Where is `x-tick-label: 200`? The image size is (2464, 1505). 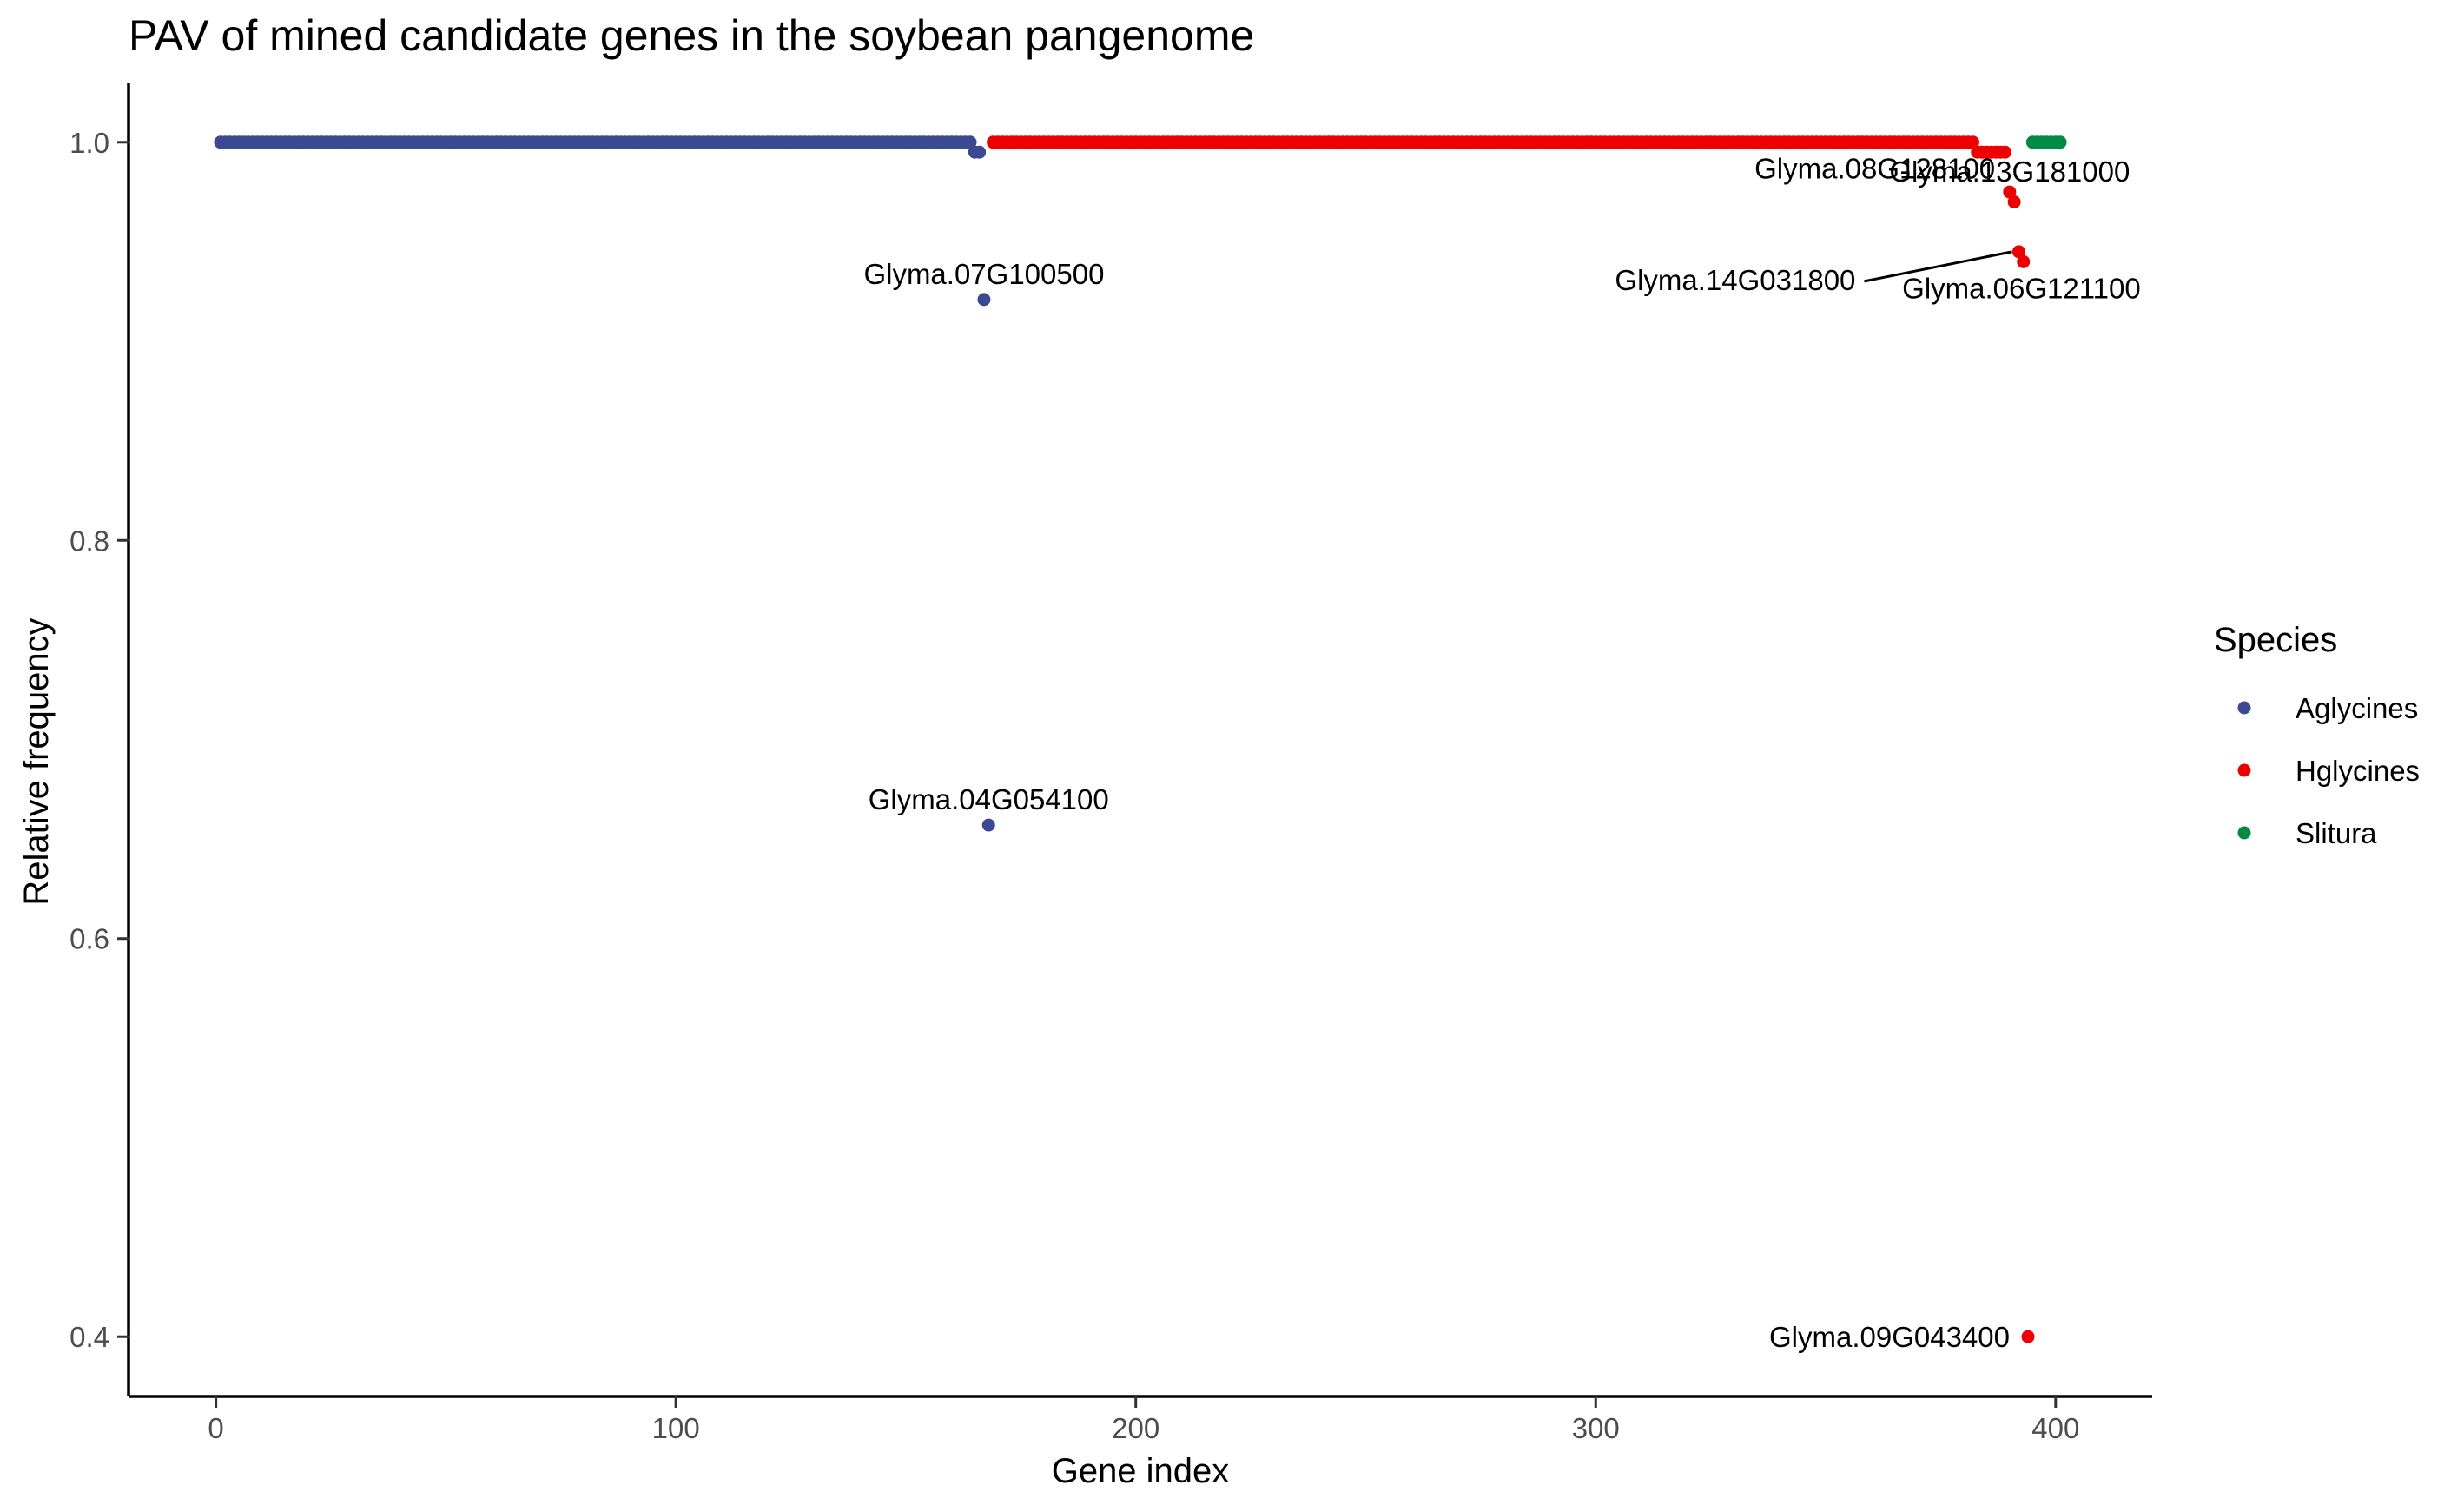 x-tick-label: 200 is located at coordinates (1135, 1428).